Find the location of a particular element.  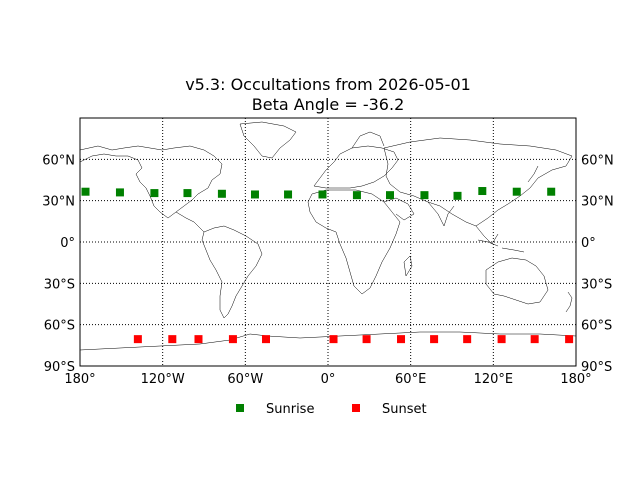

new-zealand-outline is located at coordinates (569, 302).